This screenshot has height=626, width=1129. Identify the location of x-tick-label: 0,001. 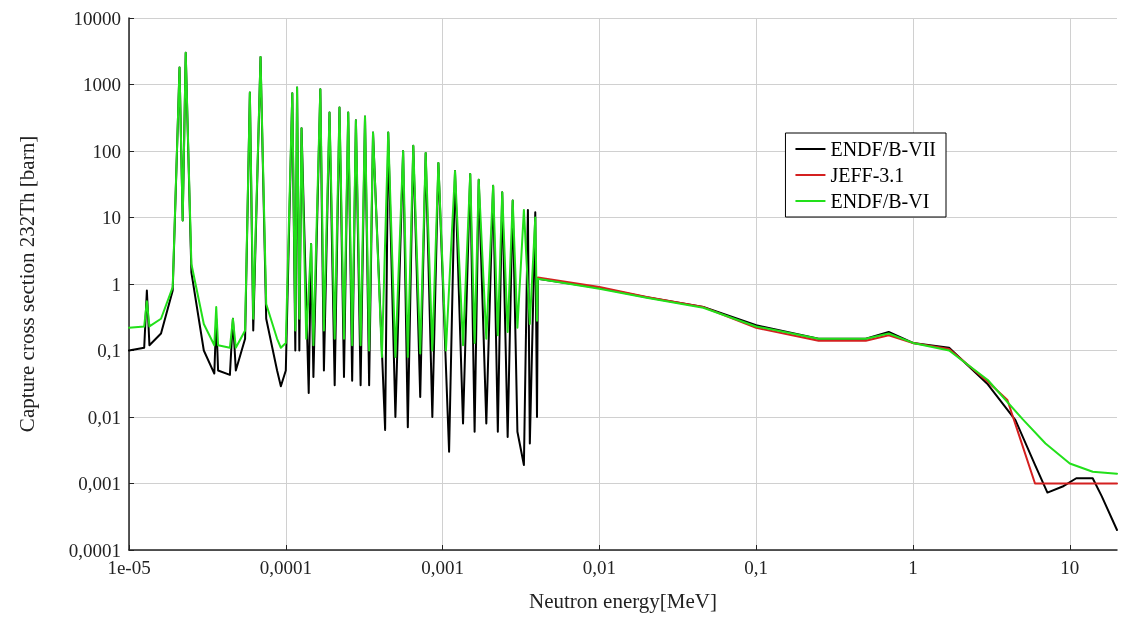
(442, 567).